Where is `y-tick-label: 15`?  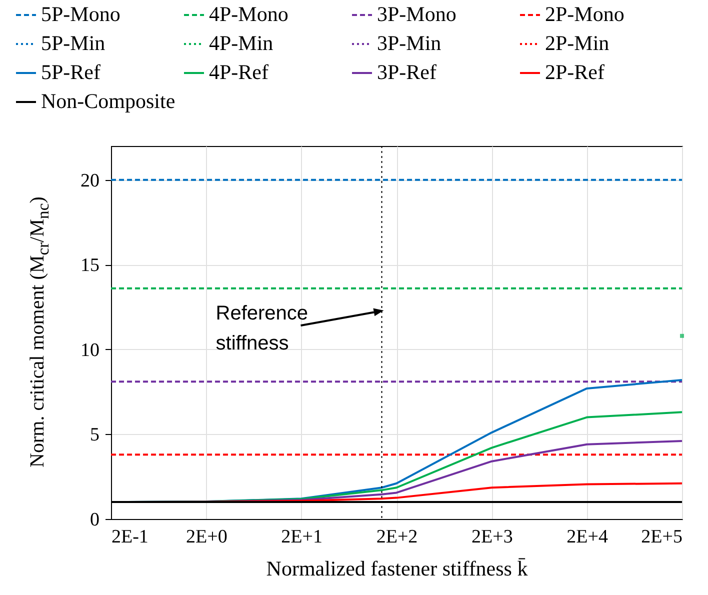
y-tick-label: 15 is located at coordinates (90, 265).